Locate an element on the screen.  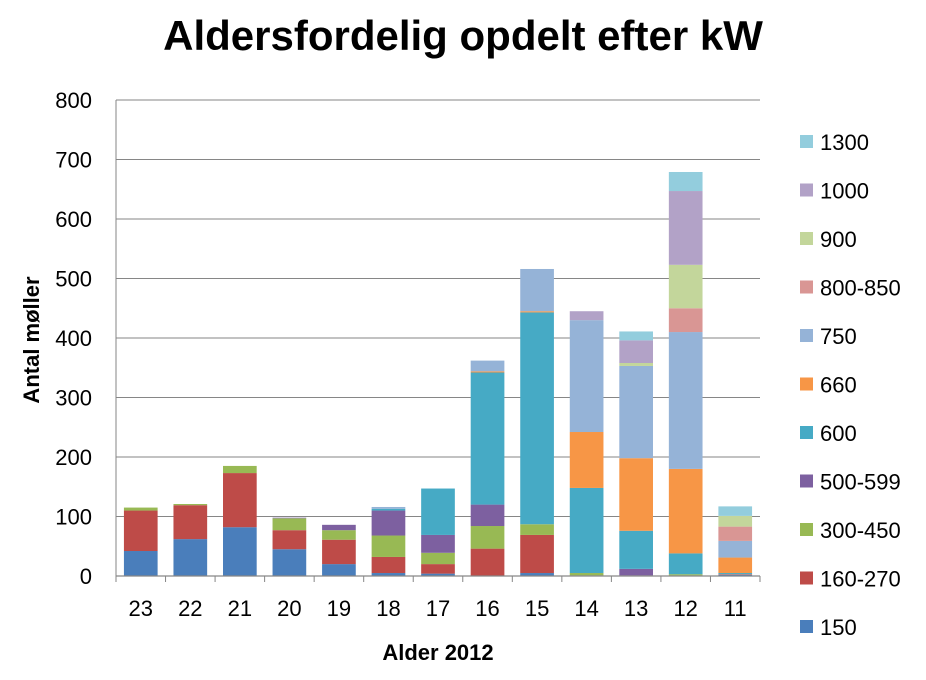
legend-label: 1000 is located at coordinates (844, 191).